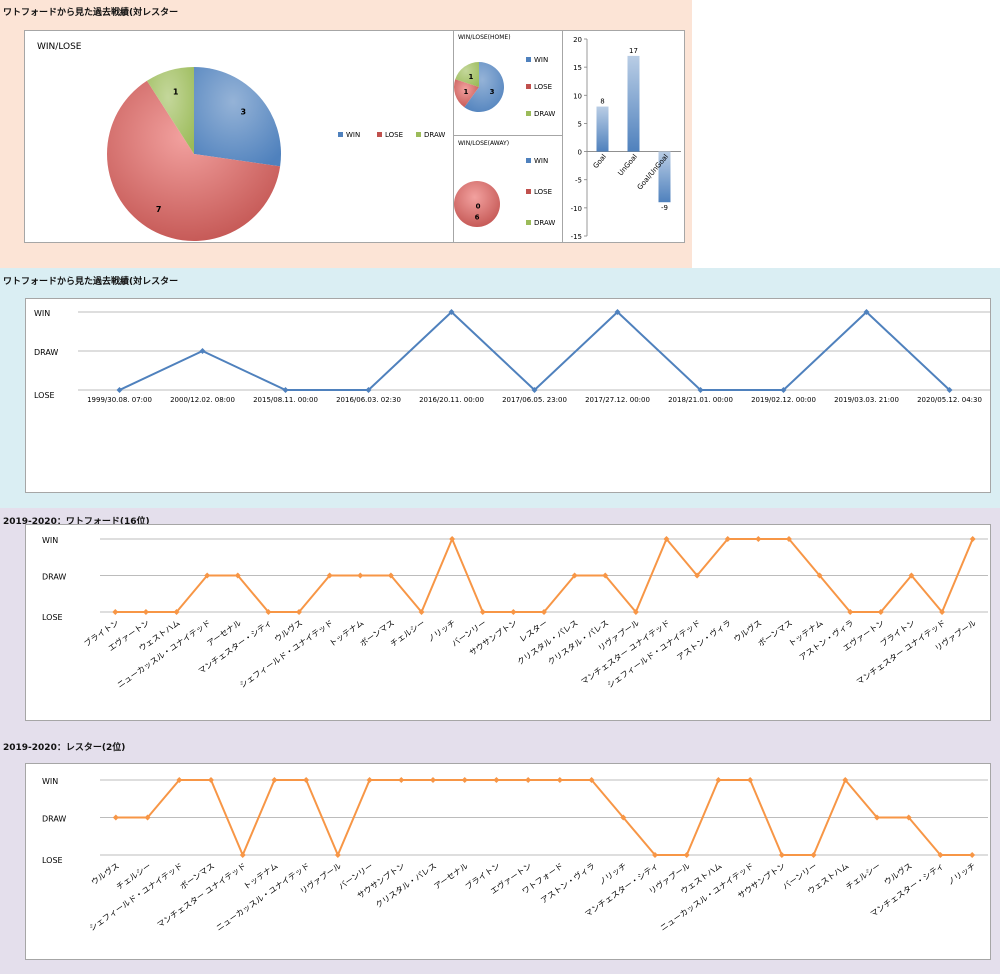 This screenshot has width=1000, height=974. What do you see at coordinates (602, 129) in the screenshot?
I see `bar-goal` at bounding box center [602, 129].